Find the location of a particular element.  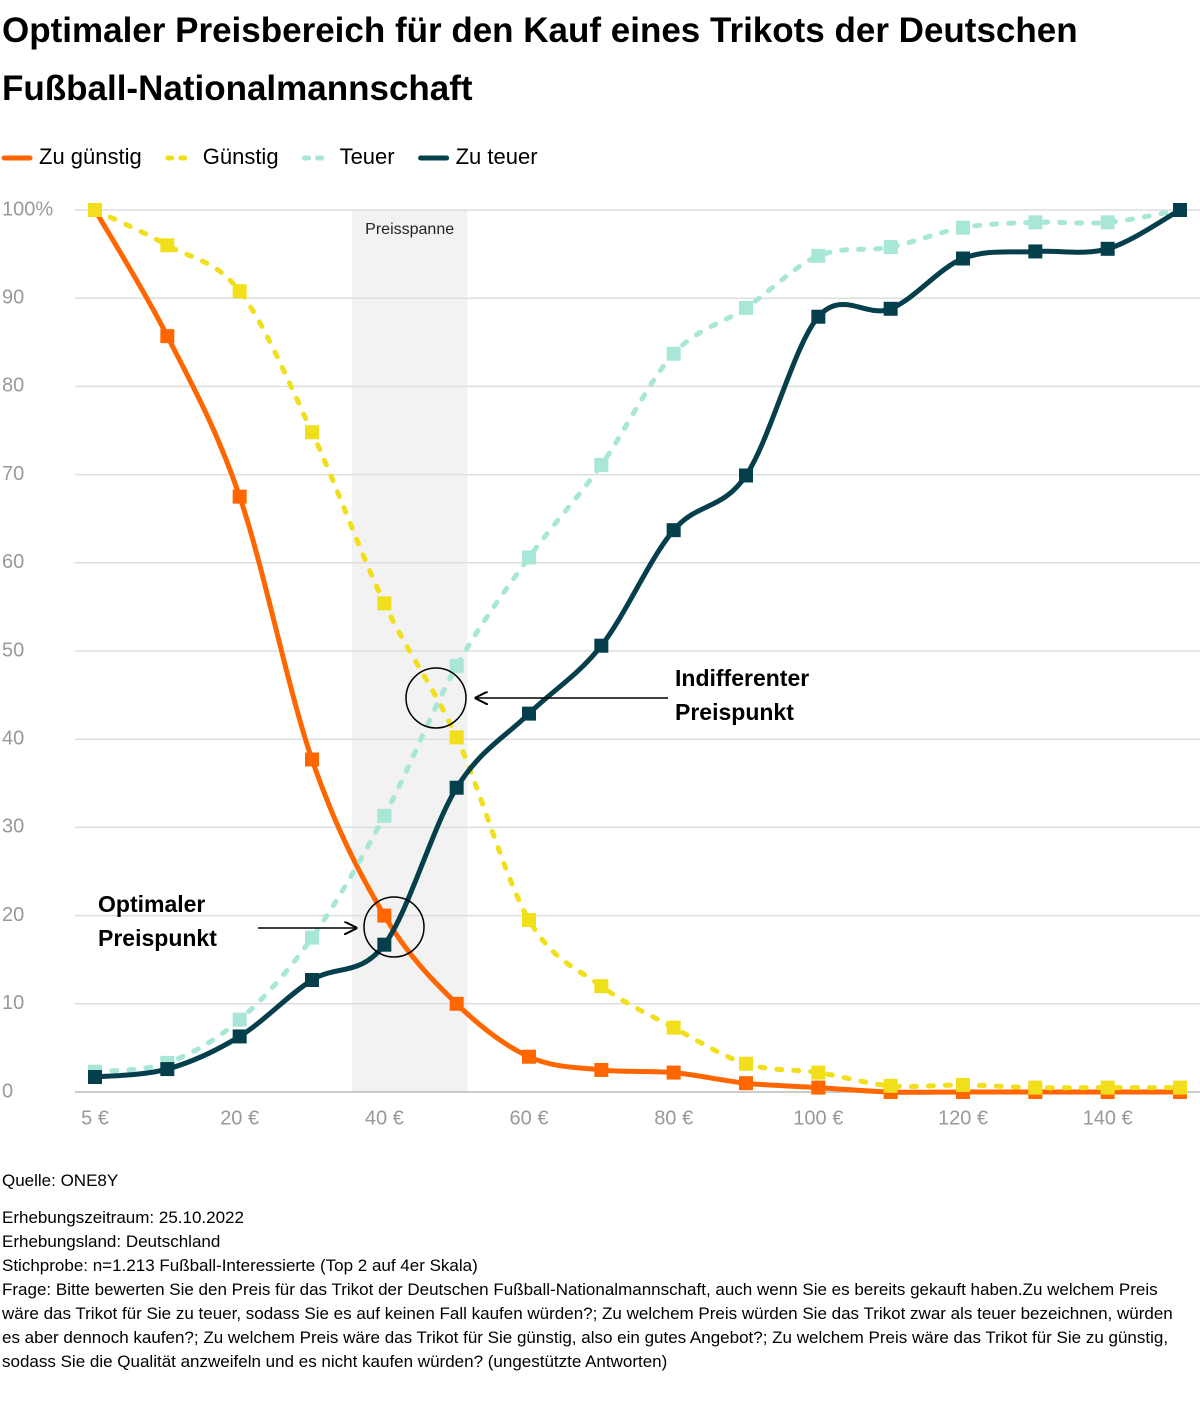

y-tick-label: 0 is located at coordinates (7, 1091).